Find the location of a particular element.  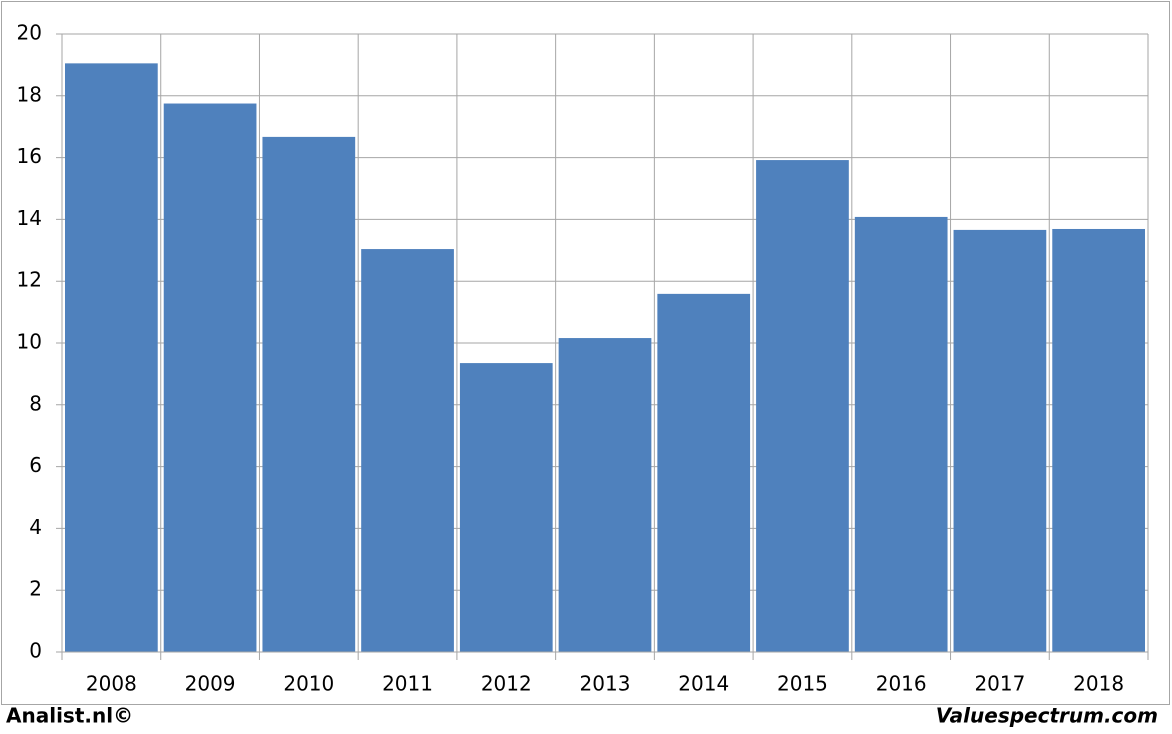

source-right: Valuespectrum.com is located at coordinates (1047, 716).